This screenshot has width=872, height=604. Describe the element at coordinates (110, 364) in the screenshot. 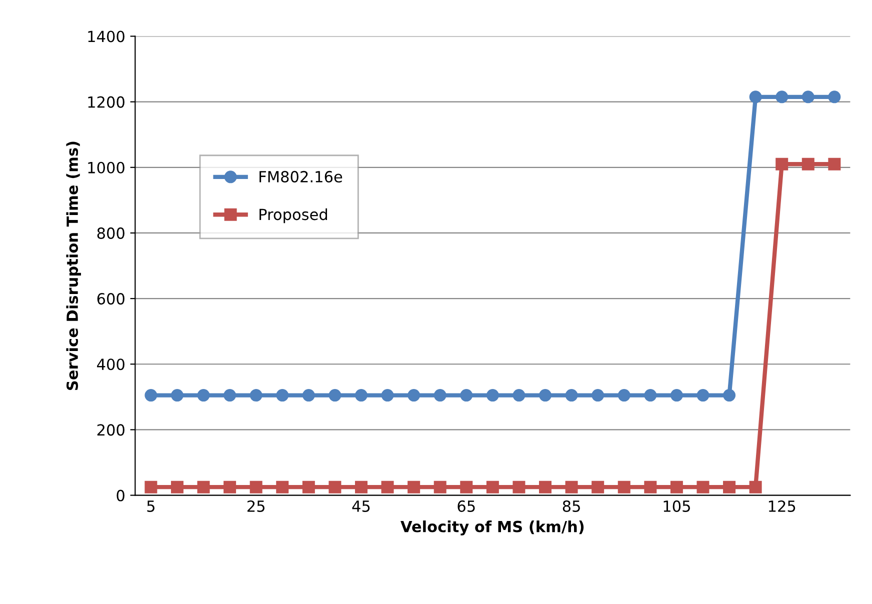

I see `y-tick-label: 400` at that location.